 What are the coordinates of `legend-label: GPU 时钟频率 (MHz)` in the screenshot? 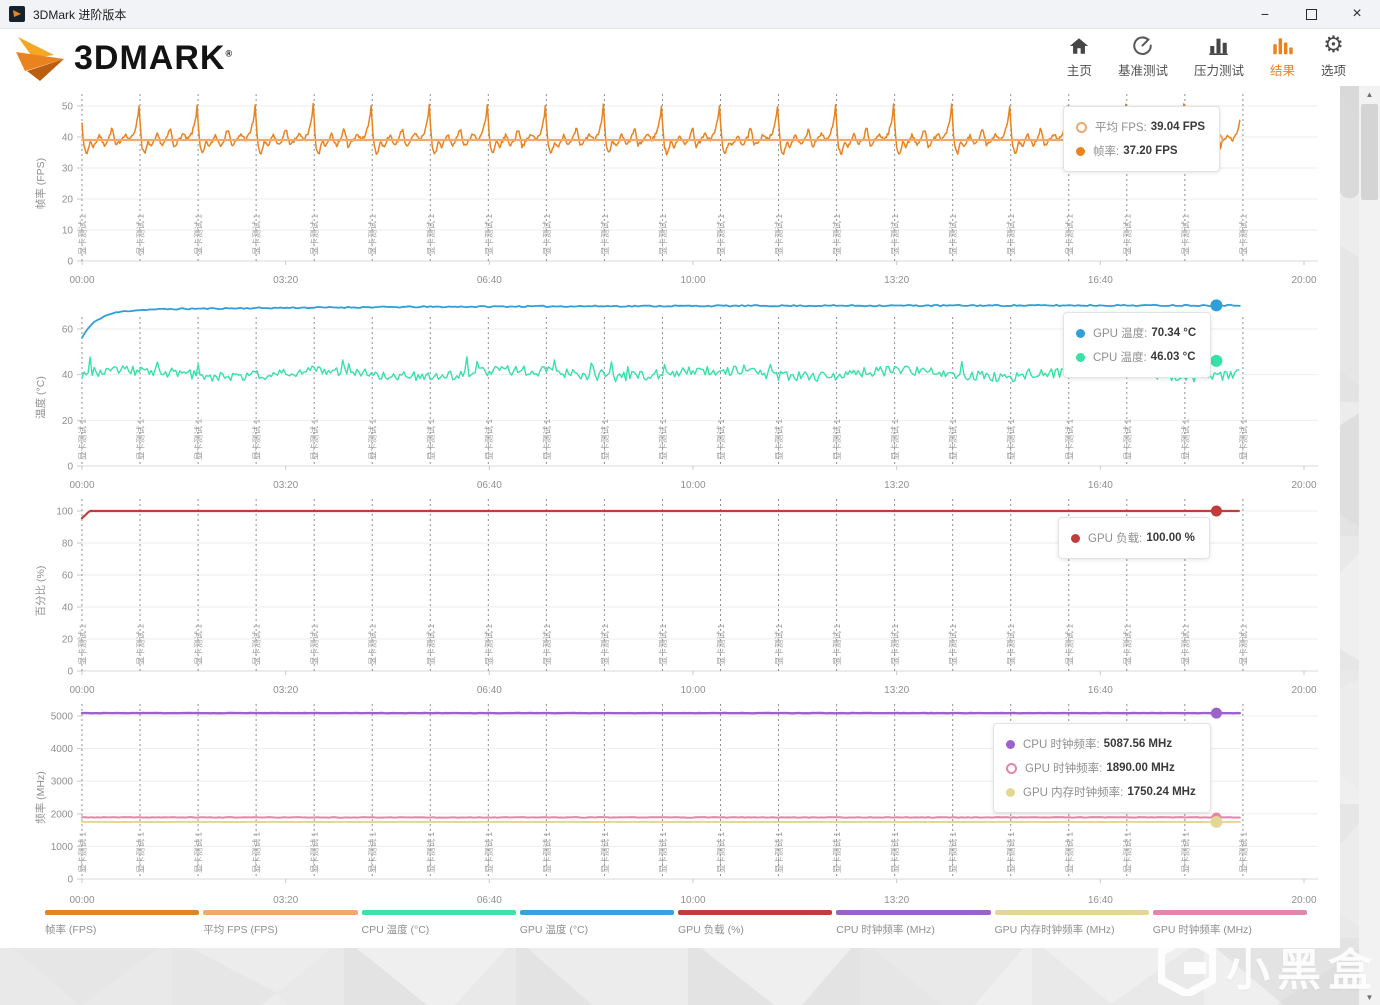 It's located at (1202, 930).